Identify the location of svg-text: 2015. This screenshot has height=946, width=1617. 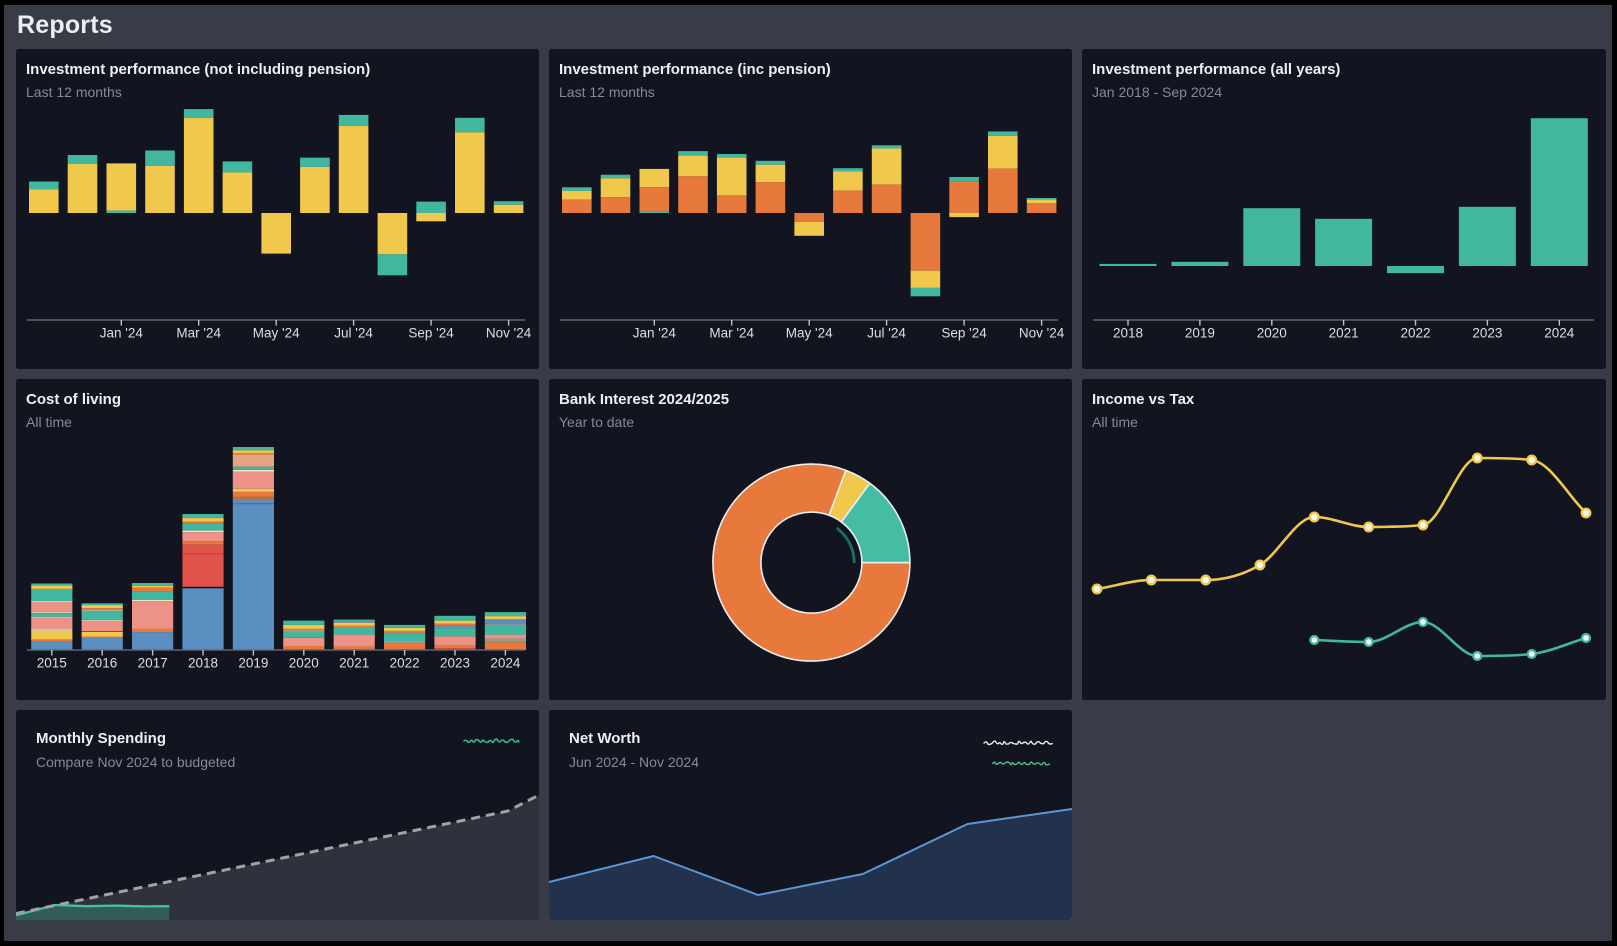
(52, 663).